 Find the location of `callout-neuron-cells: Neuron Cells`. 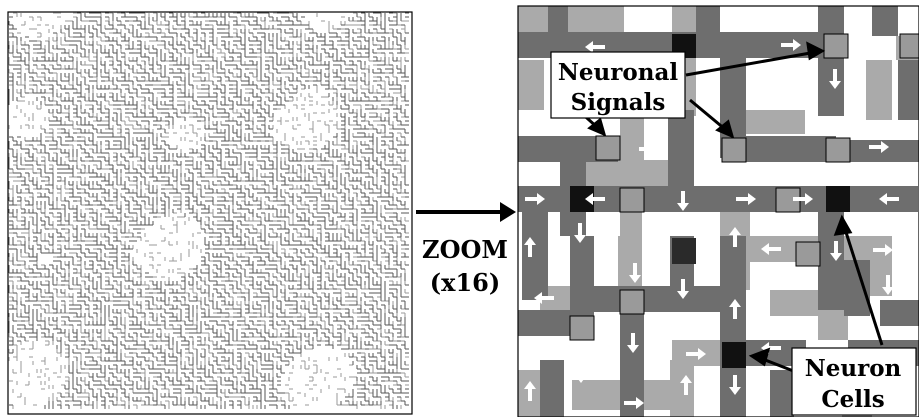

callout-neuron-cells: Neuron Cells is located at coordinates (854, 381).